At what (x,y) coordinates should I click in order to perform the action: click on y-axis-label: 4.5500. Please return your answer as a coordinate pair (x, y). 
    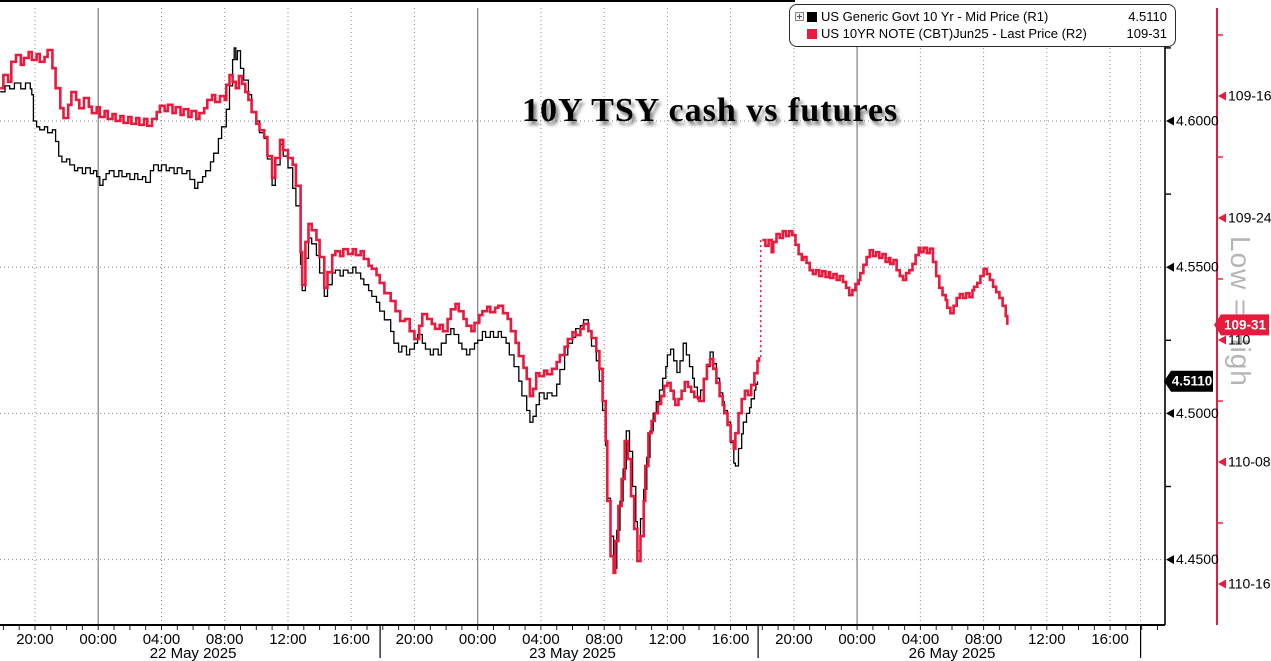
    Looking at the image, I should click on (1197, 267).